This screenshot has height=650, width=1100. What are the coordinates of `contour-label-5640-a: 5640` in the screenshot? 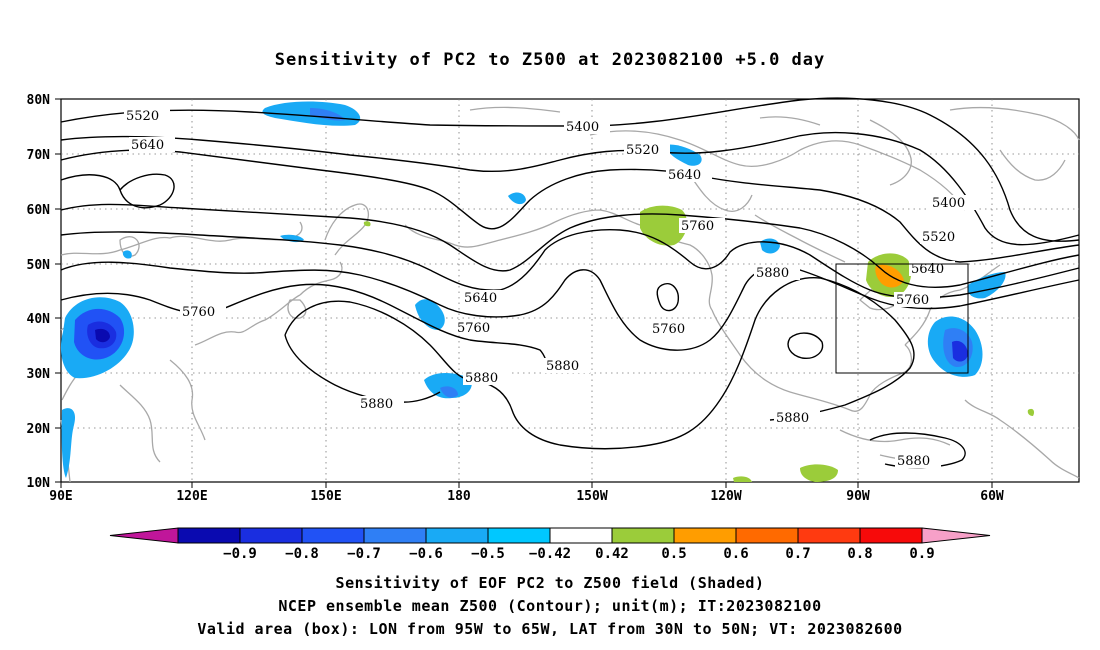 It's located at (152, 145).